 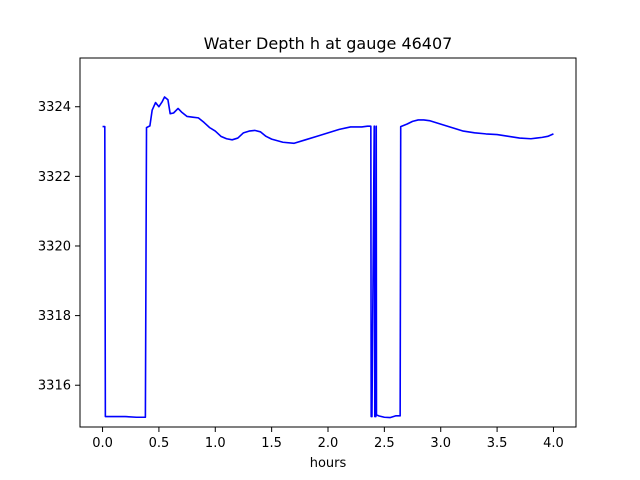 What do you see at coordinates (271, 443) in the screenshot?
I see `x-tick-label: 1.5` at bounding box center [271, 443].